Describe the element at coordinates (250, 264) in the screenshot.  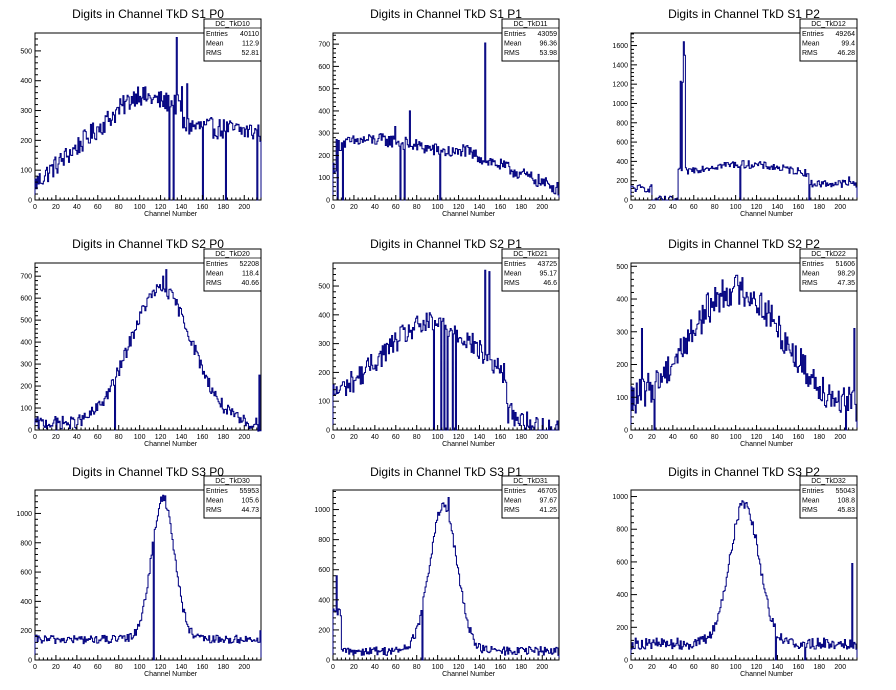
I see `stats-entries-value: 52208` at that location.